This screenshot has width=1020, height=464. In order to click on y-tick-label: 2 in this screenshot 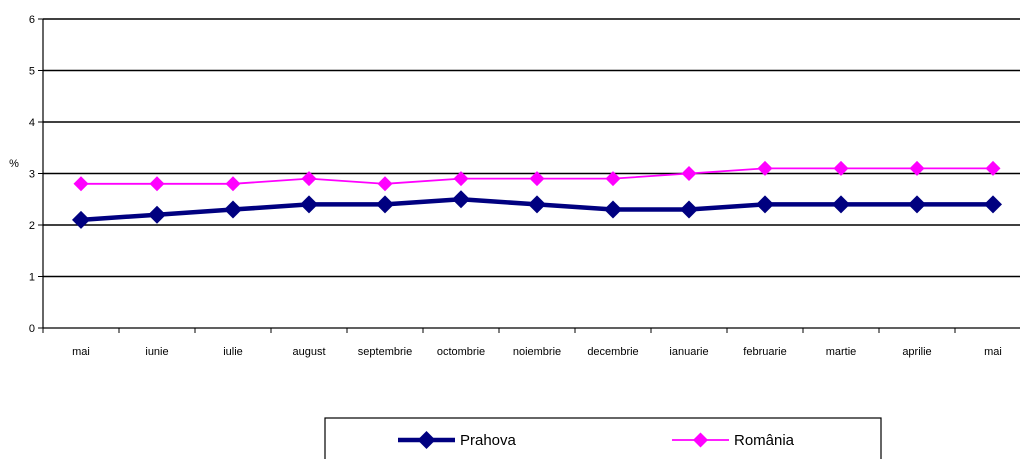, I will do `click(32, 226)`.